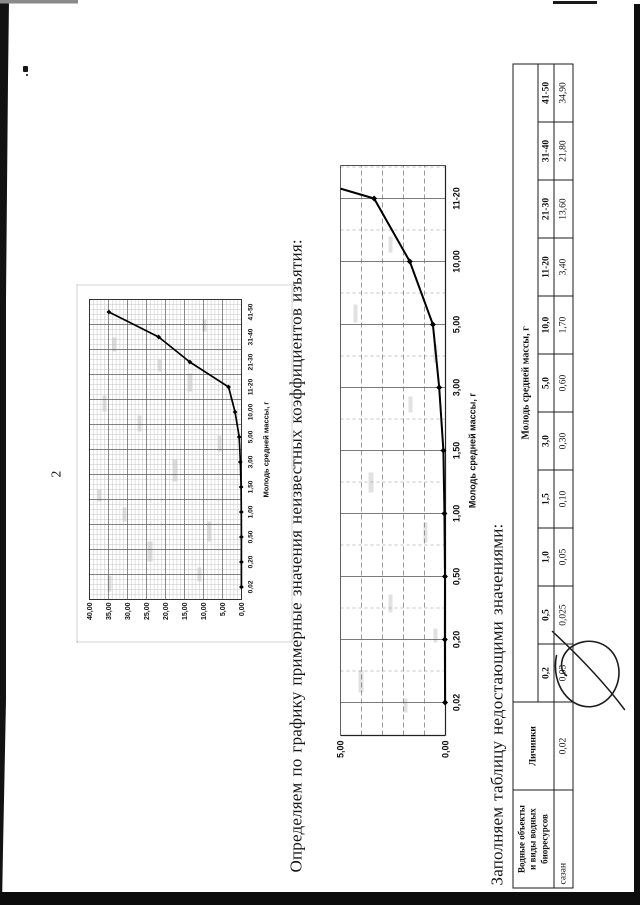 The width and height of the screenshot is (640, 905). I want to click on table-column-header: 10,0, so click(545, 324).